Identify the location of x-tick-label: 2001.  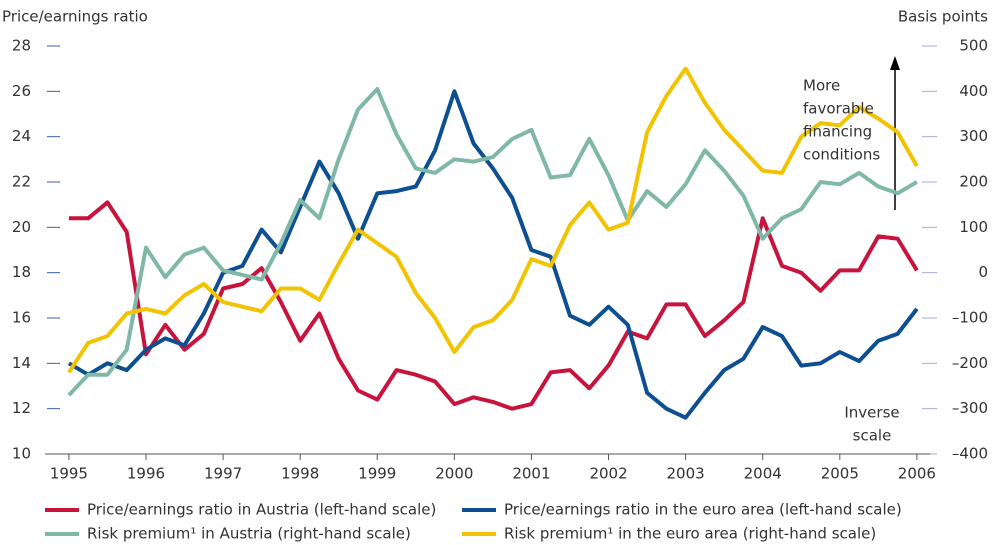
(531, 474).